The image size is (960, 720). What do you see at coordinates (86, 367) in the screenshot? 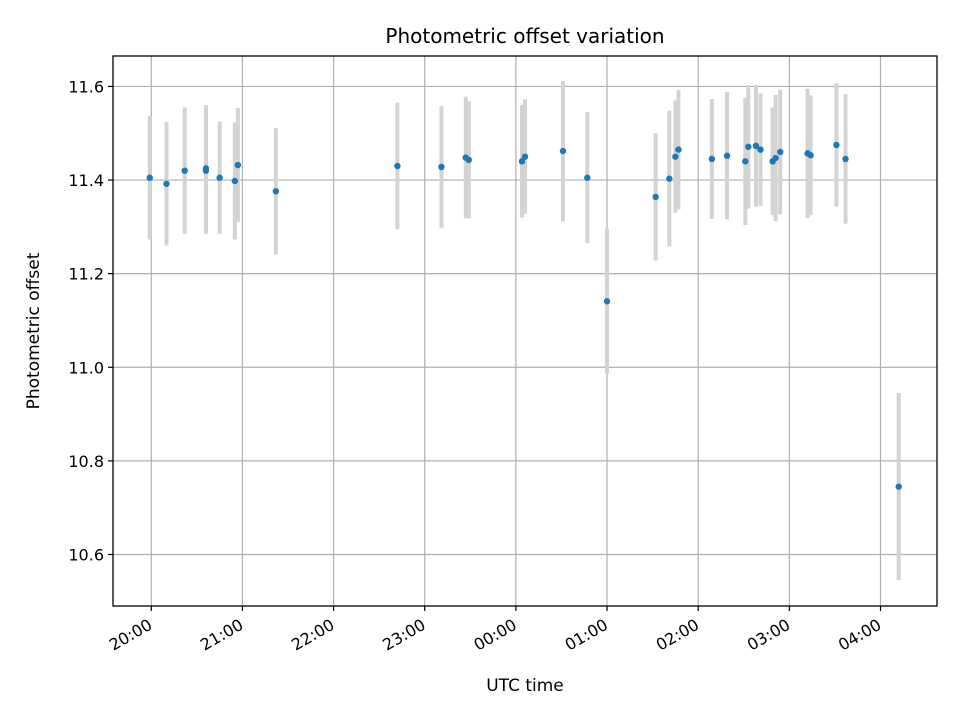
I see `y-tick-label: 11.0` at bounding box center [86, 367].